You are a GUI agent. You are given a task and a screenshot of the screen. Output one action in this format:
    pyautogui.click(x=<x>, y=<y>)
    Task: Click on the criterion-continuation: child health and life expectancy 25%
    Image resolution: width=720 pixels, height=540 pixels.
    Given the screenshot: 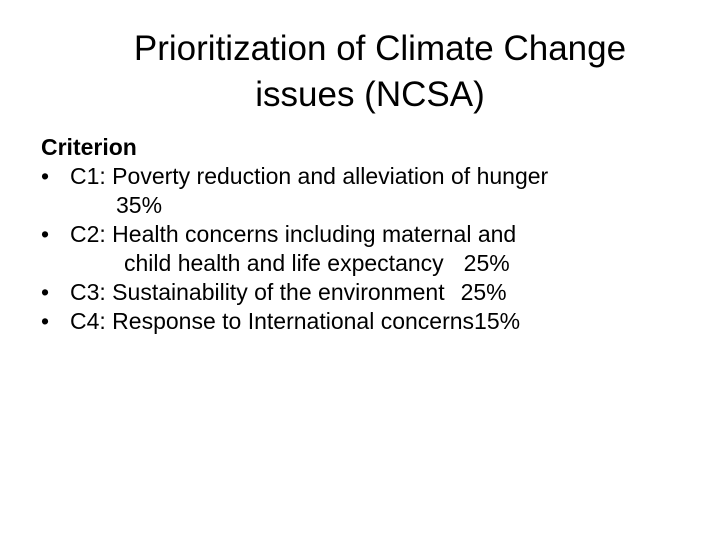 What is the action you would take?
    pyautogui.click(x=390, y=263)
    